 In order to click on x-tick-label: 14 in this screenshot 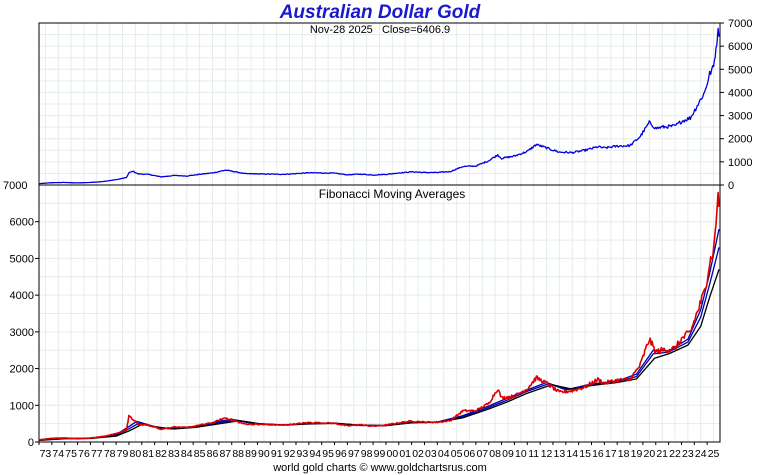, I will do `click(572, 454)`.